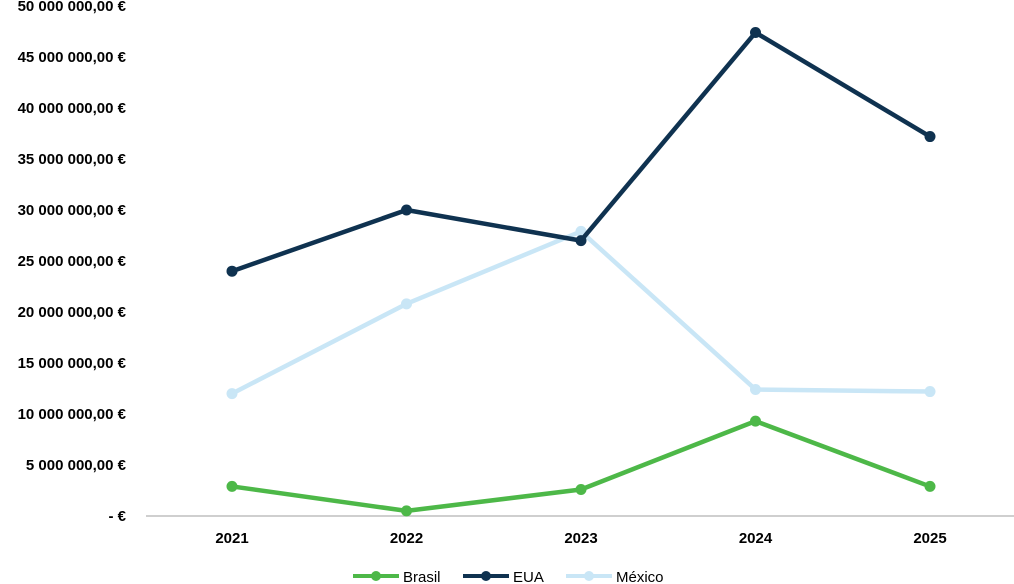 Image resolution: width=1014 pixels, height=584 pixels. I want to click on y-tick-label: - €, so click(117, 516).